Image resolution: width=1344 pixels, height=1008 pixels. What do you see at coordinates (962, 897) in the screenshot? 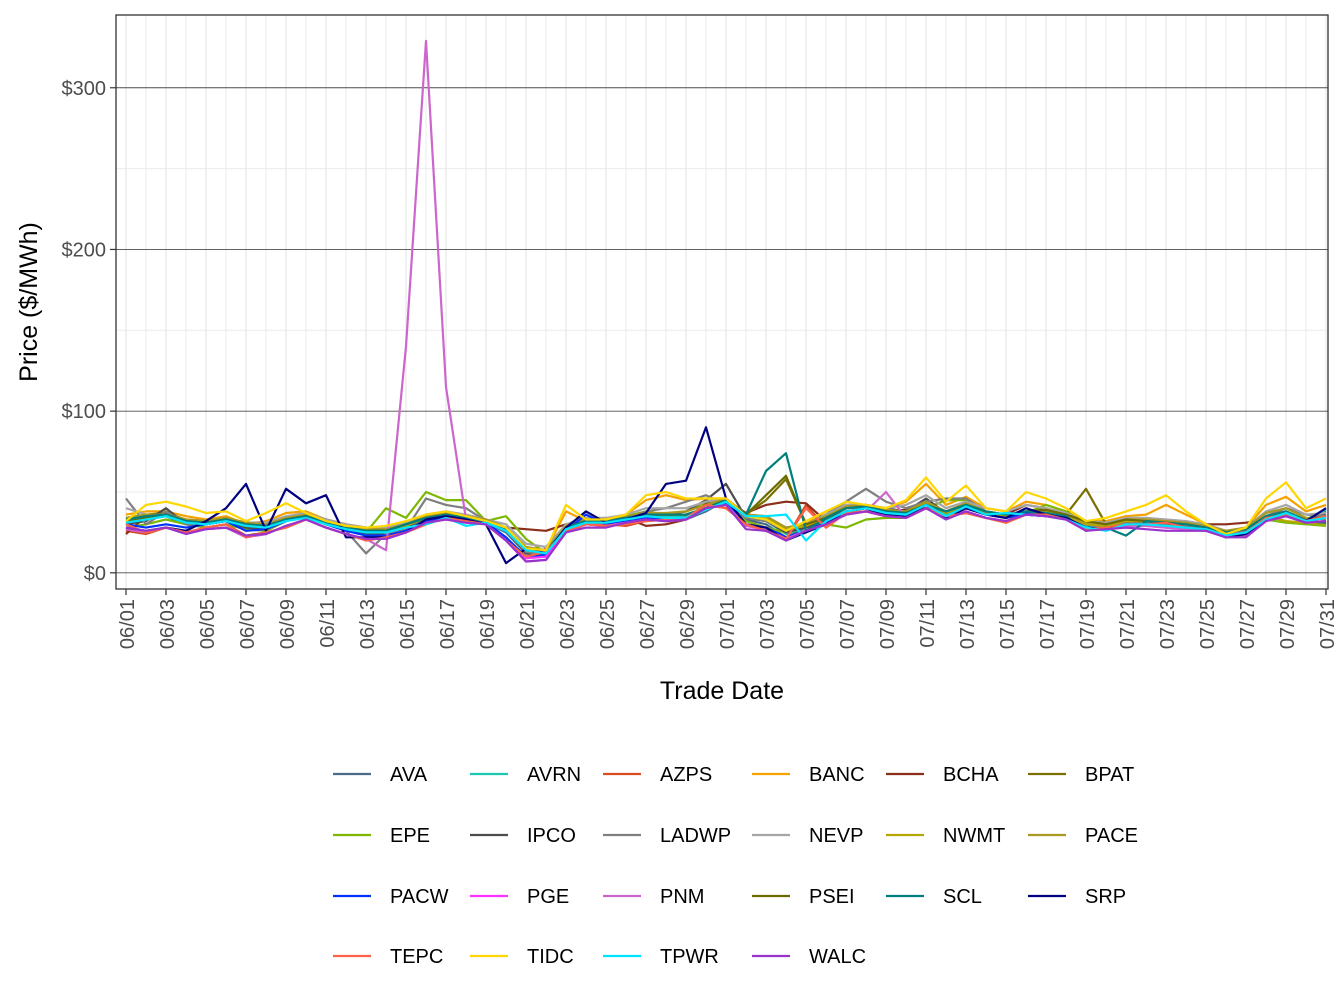
I see `legend-label-scl: SCL` at bounding box center [962, 897].